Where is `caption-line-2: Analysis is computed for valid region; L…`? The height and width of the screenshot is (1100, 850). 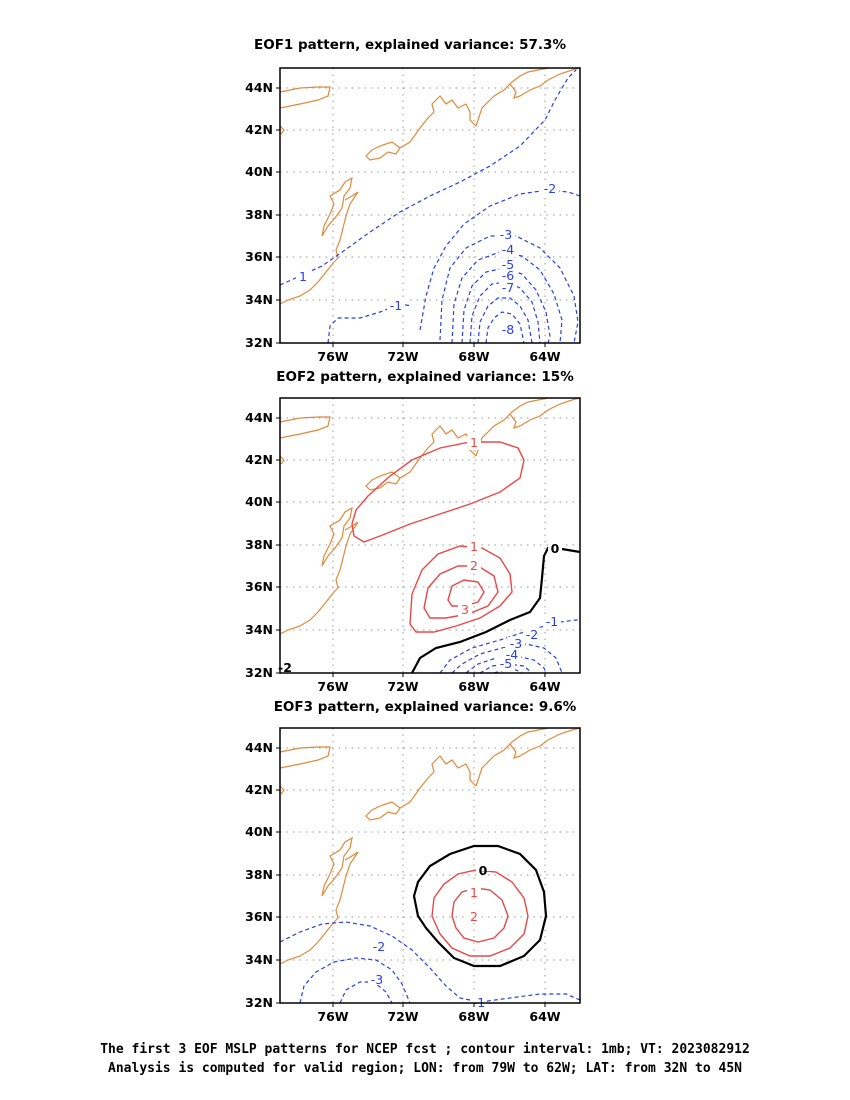
caption-line-2: Analysis is computed for valid region; L… is located at coordinates (425, 1068).